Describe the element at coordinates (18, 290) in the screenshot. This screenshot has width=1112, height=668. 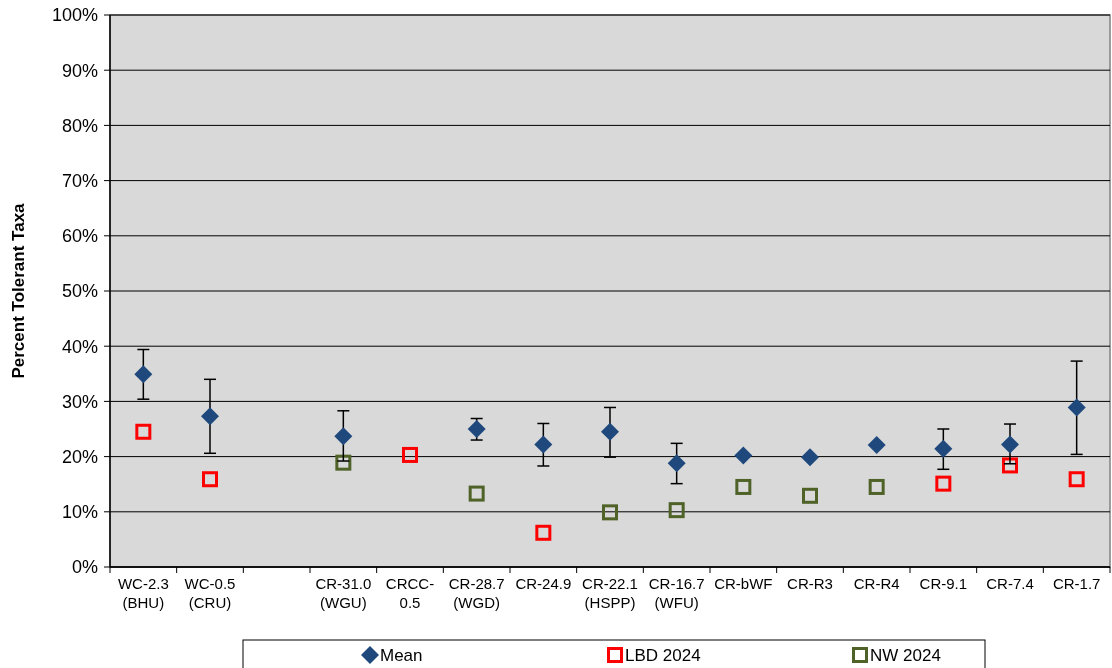
I see `y-axis-title: Percent Tolerant Taxa` at that location.